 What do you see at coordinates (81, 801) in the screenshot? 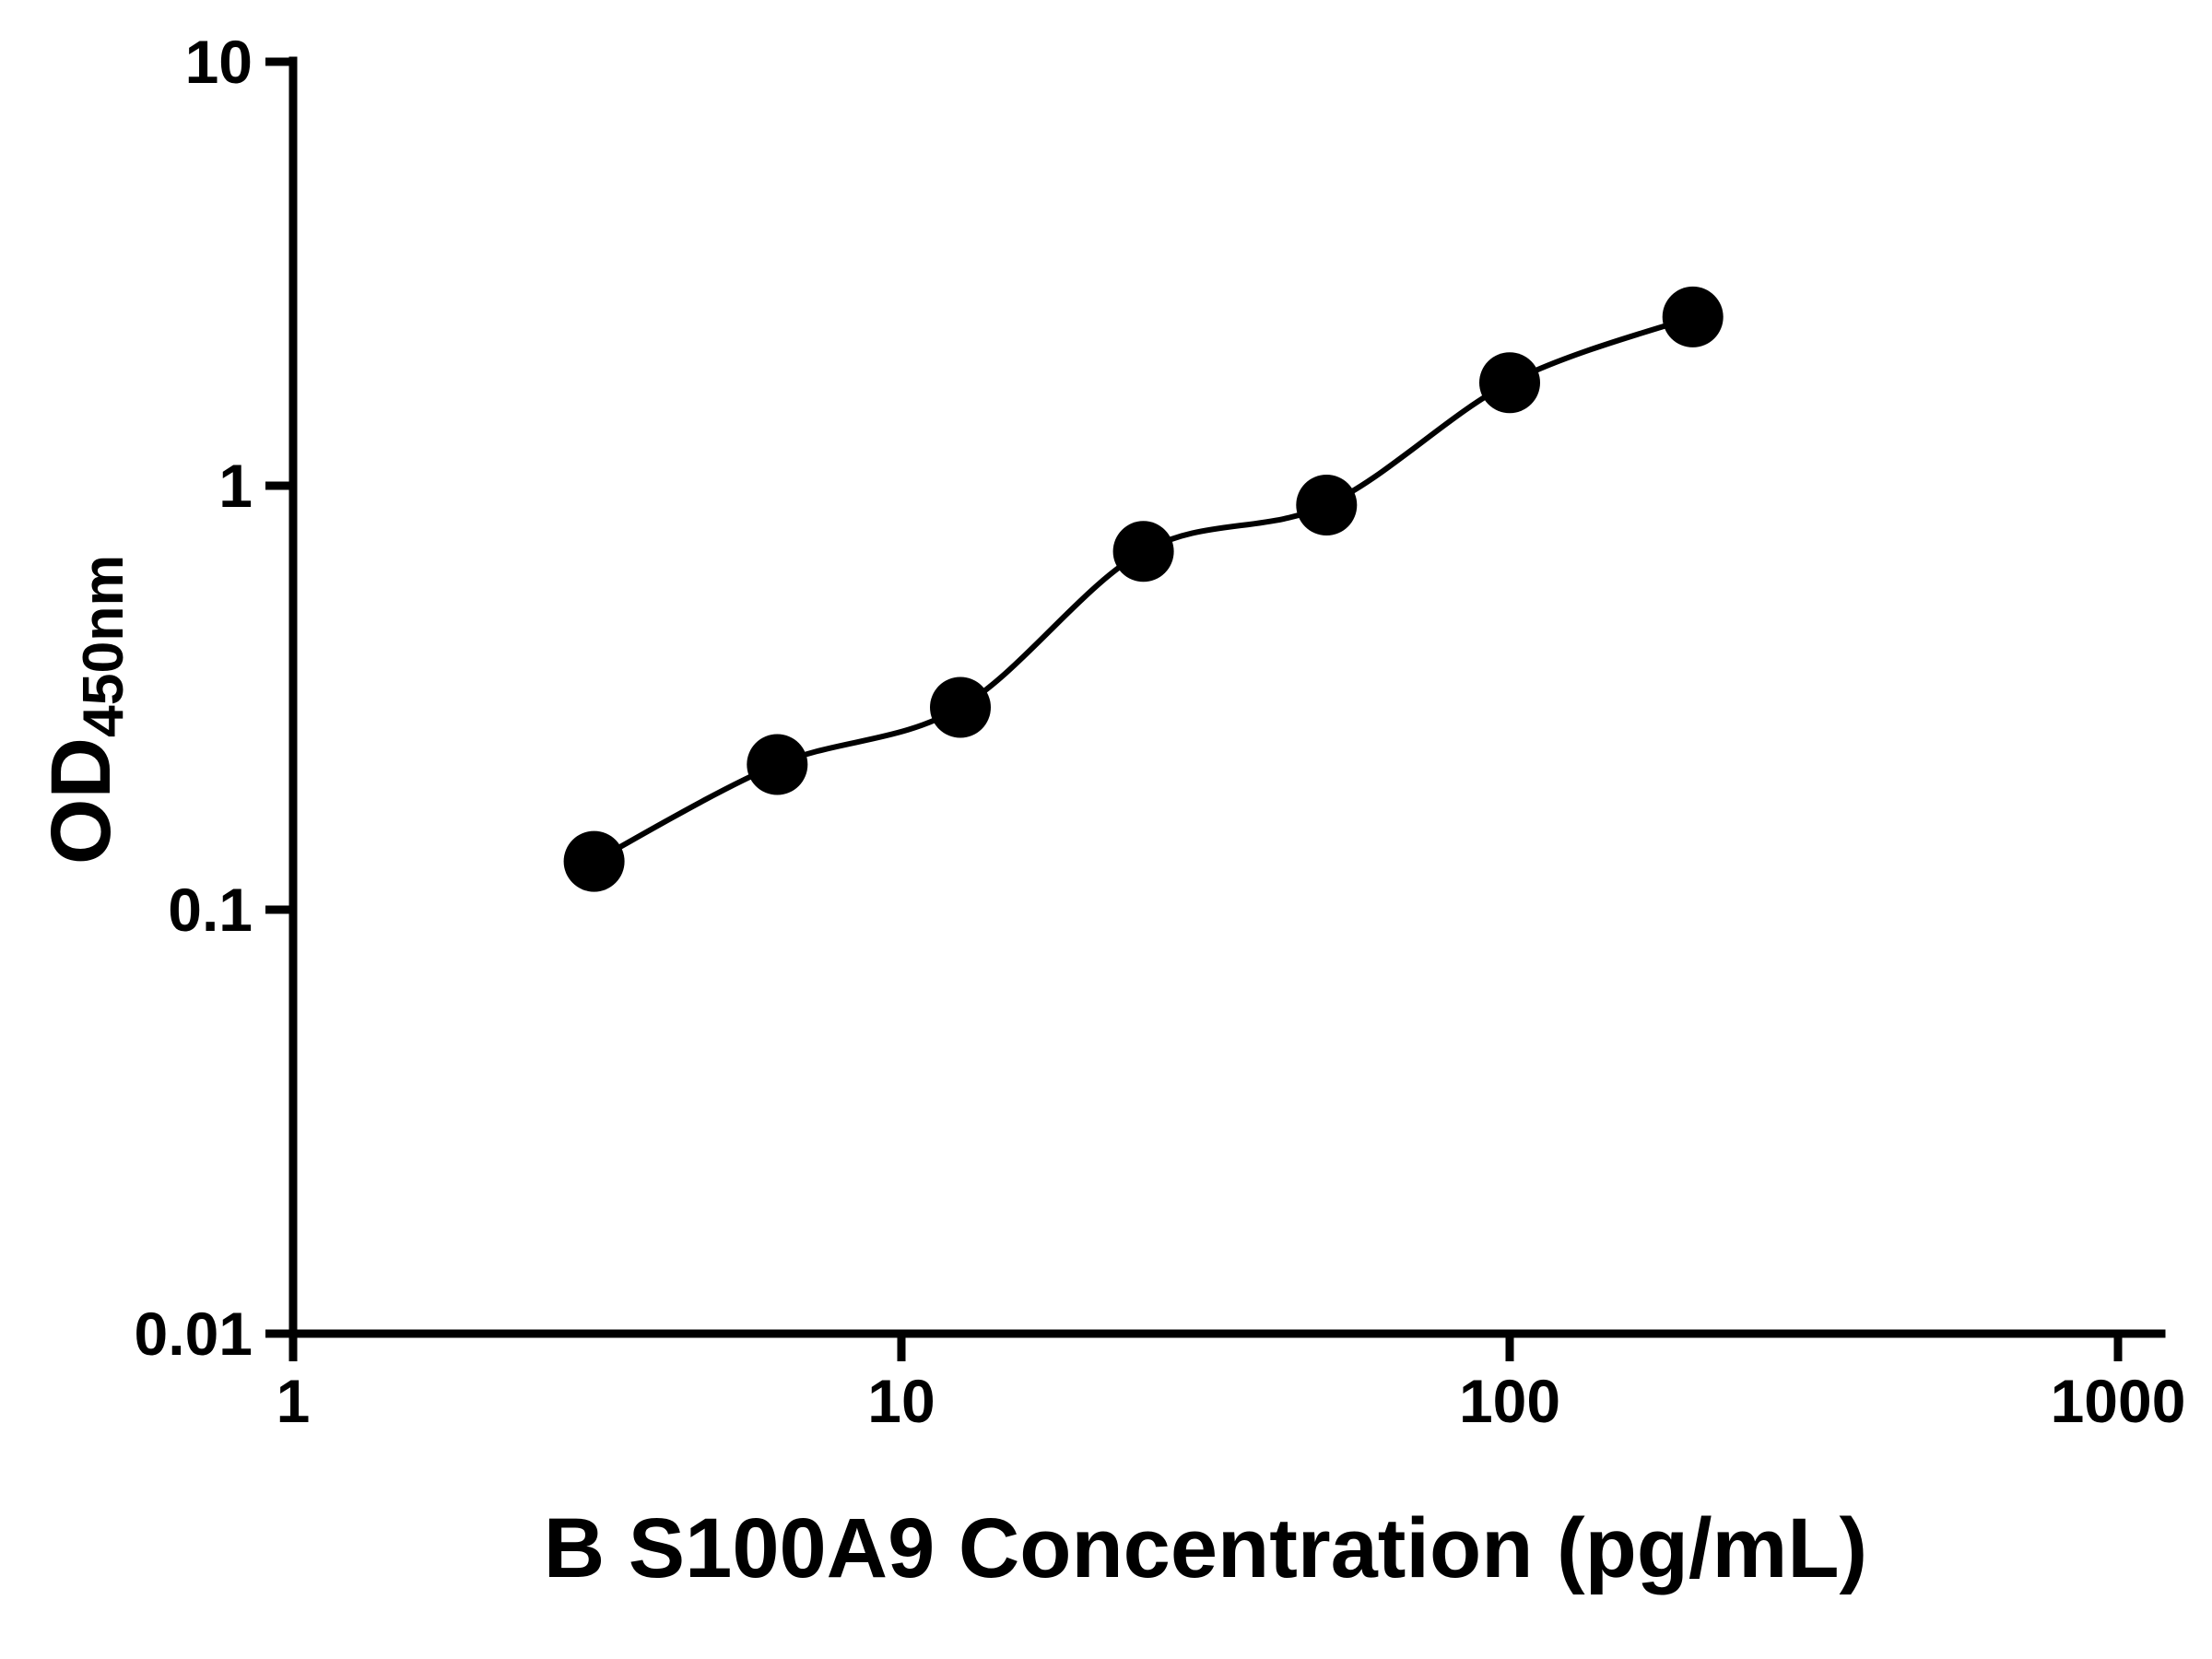
I see `y-axis-title-main: OD` at bounding box center [81, 801].